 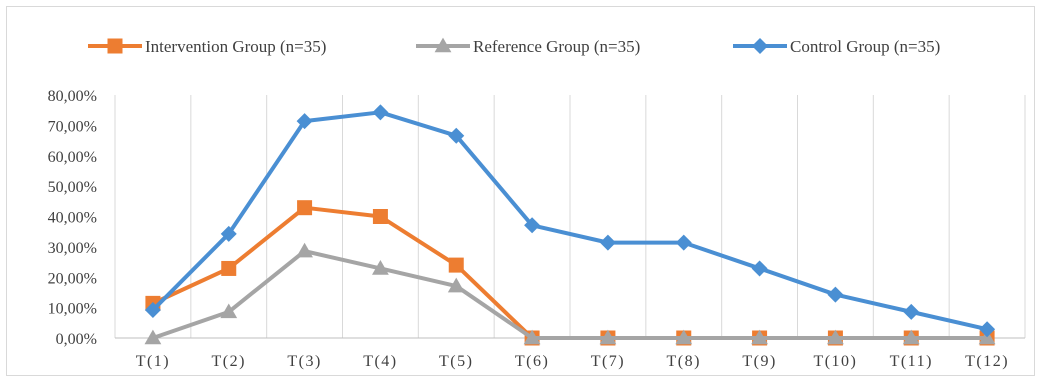 What do you see at coordinates (556, 46) in the screenshot?
I see `legend-label: Reference Group (n=35)` at bounding box center [556, 46].